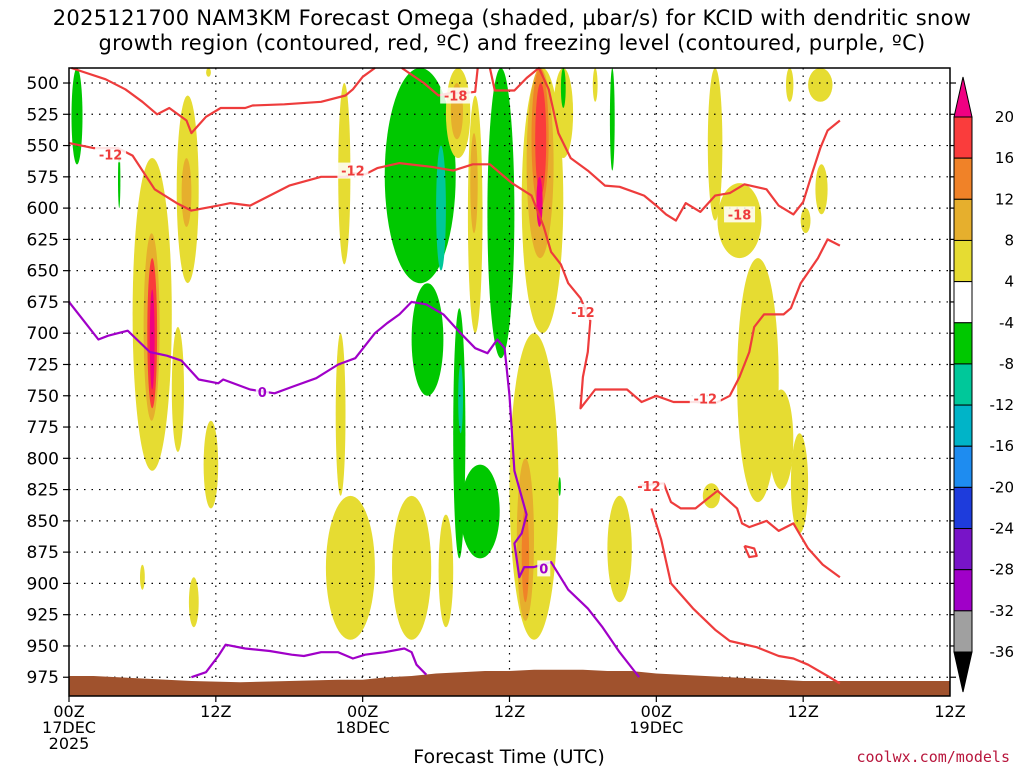 The height and width of the screenshot is (768, 1024). Describe the element at coordinates (152, 339) in the screenshot. I see `omega-shade-magenta` at that location.